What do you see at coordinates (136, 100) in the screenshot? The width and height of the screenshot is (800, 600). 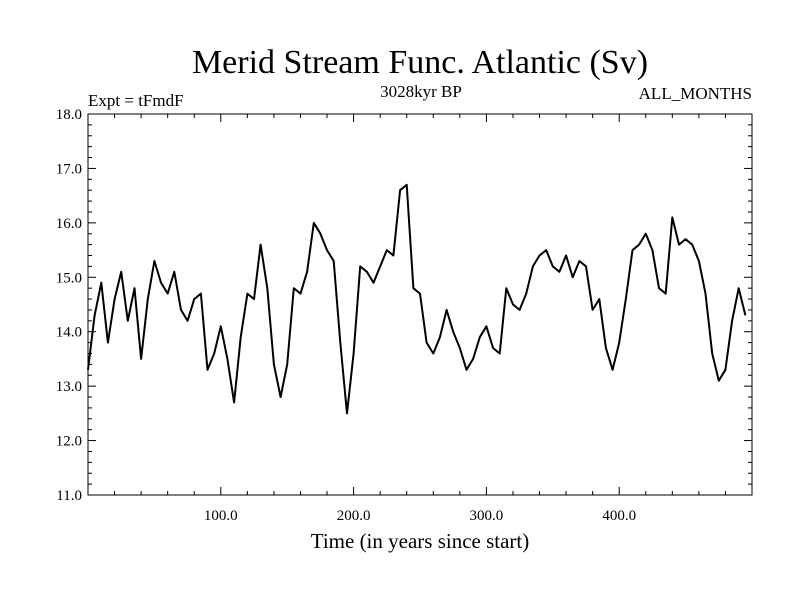 I see `expt-label: Expt = tFmdF` at bounding box center [136, 100].